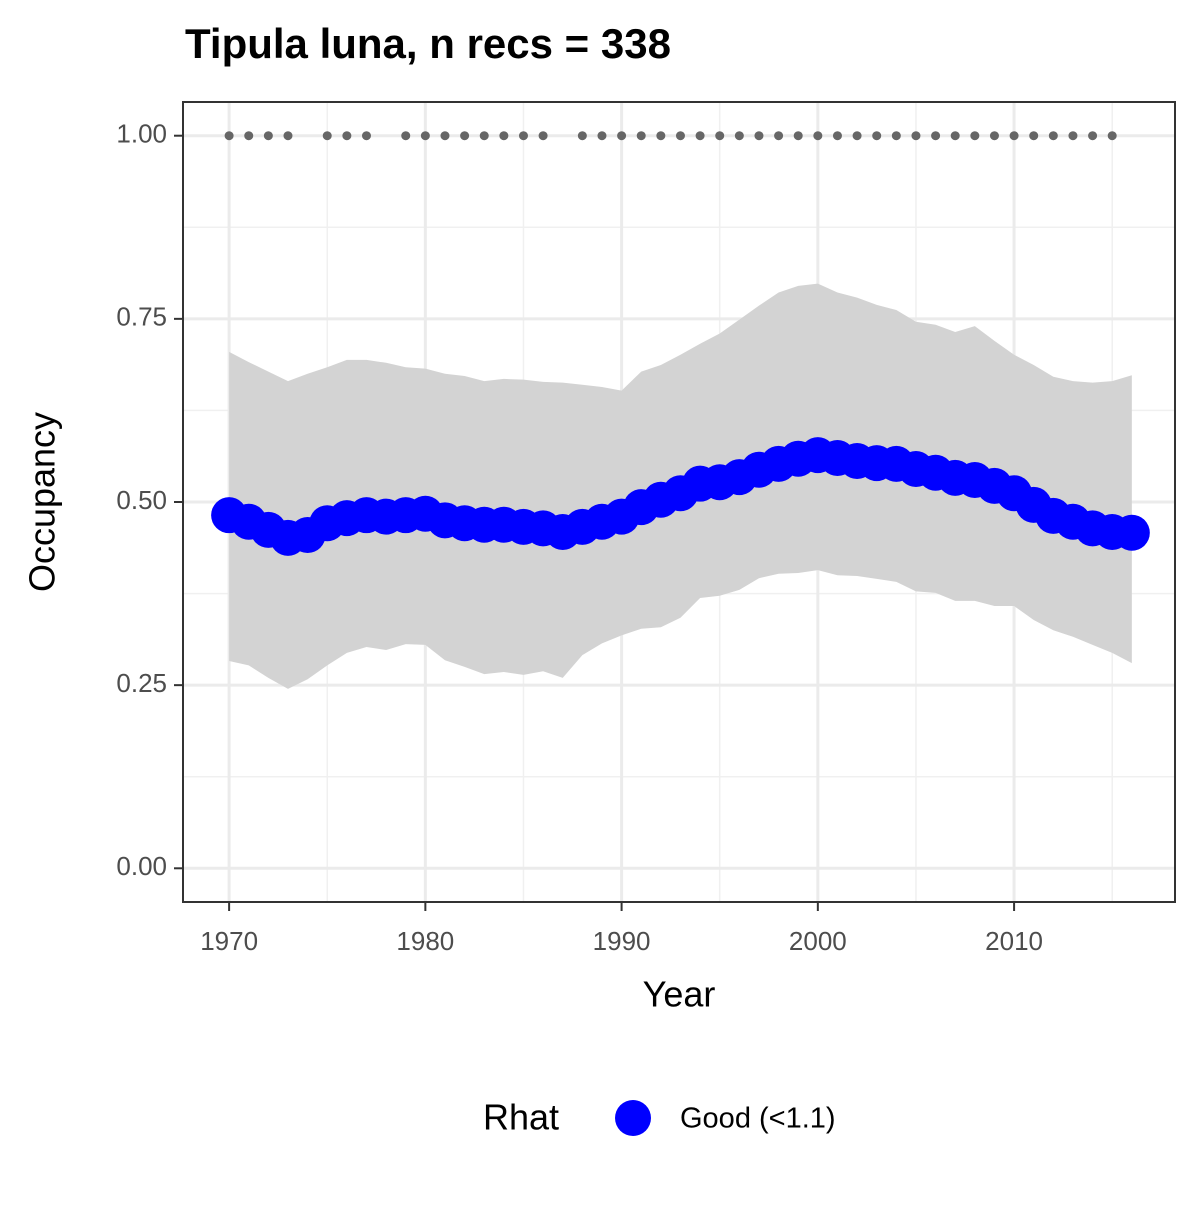 This screenshot has height=1205, width=1200. Describe the element at coordinates (633, 1118) in the screenshot. I see `legend-swatch` at that location.